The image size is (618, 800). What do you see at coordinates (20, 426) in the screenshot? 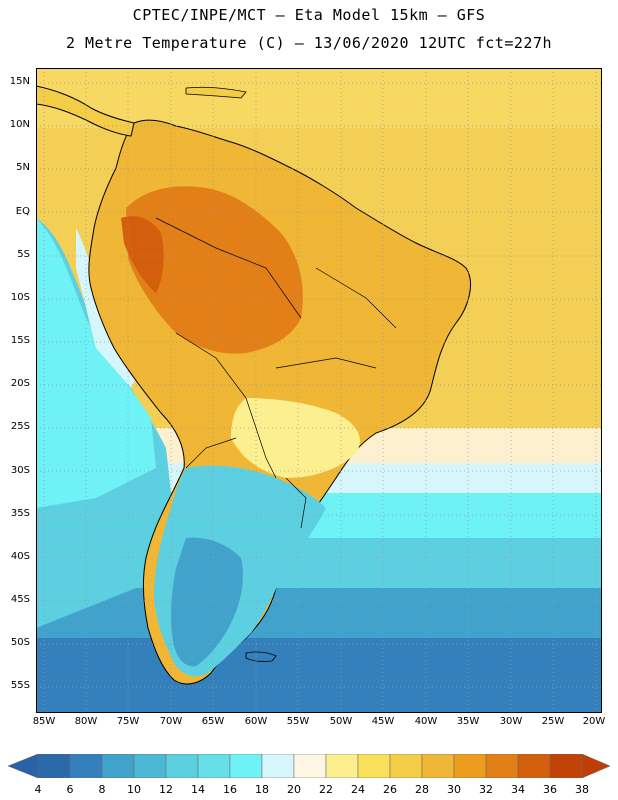
I see `lat-label: 25S` at bounding box center [20, 426].